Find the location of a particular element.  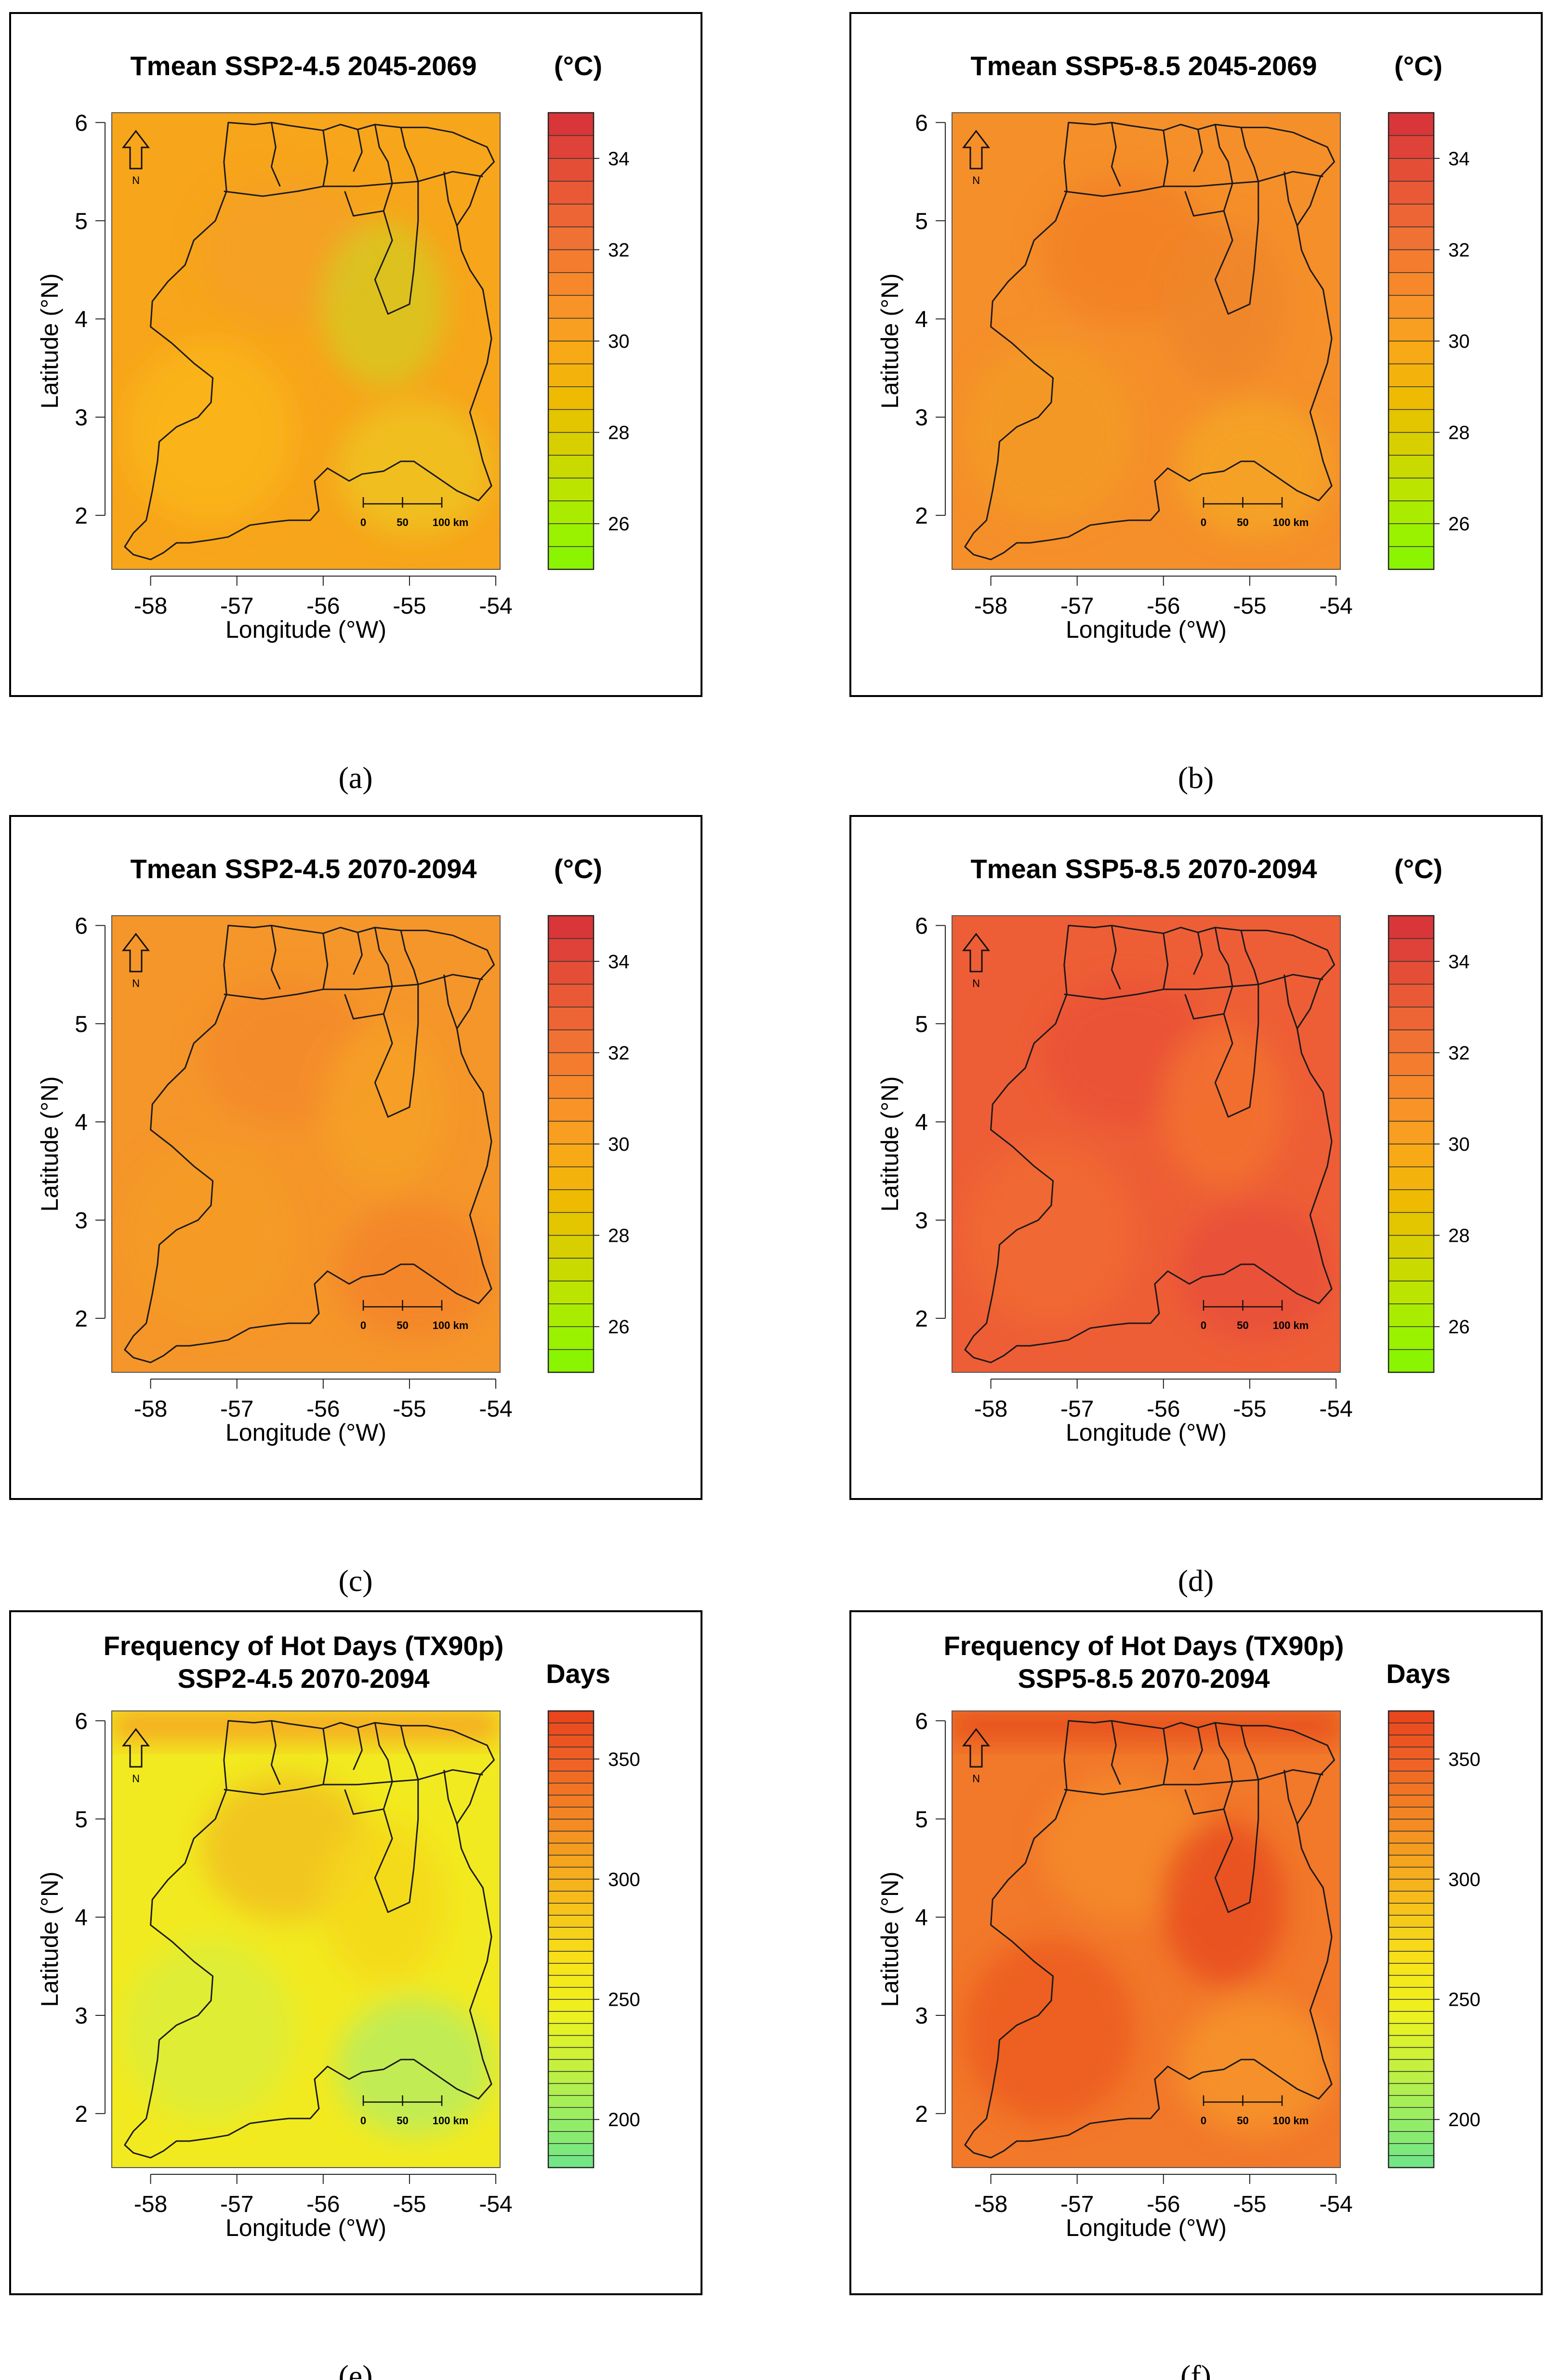

unit-label: Days is located at coordinates (1419, 1674).